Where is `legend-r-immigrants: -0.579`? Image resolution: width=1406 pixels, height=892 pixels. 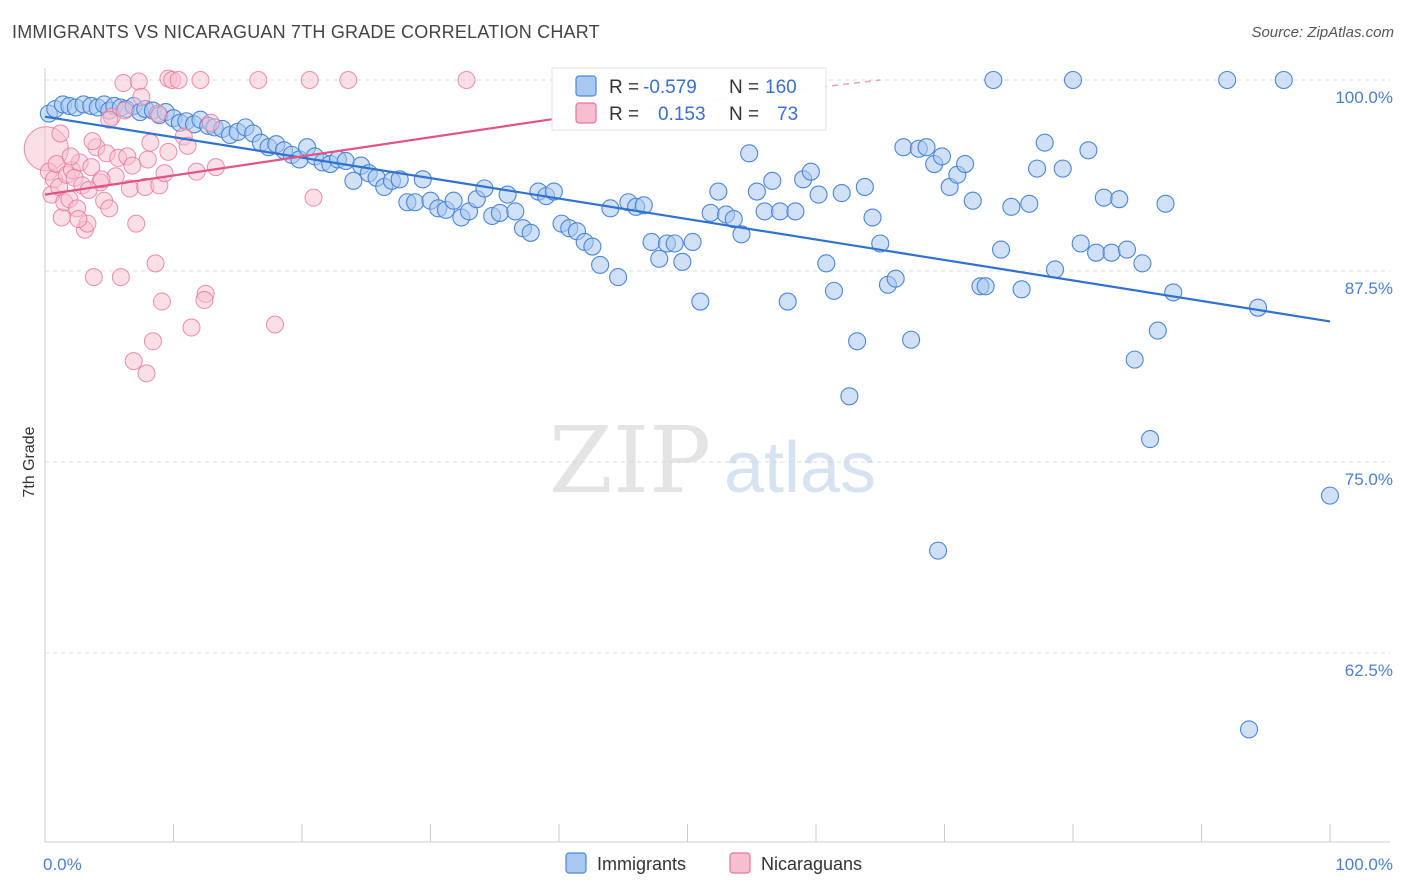 legend-r-immigrants: -0.579 is located at coordinates (670, 87).